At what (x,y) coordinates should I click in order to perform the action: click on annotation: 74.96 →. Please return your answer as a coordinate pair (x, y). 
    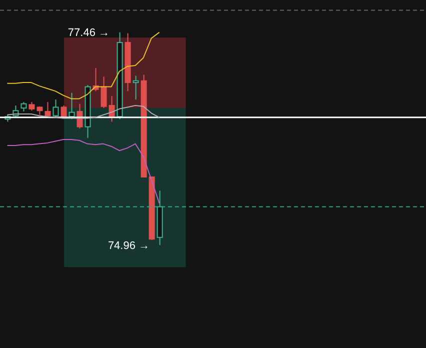
    Looking at the image, I should click on (129, 246).